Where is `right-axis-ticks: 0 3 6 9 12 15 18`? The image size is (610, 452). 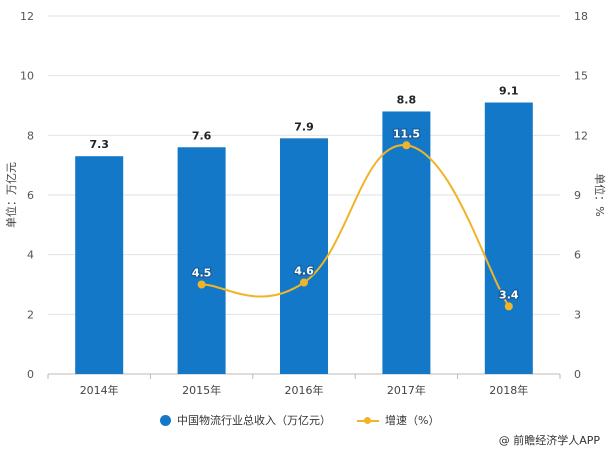 right-axis-ticks: 0 3 6 9 12 15 18 is located at coordinates (581, 195).